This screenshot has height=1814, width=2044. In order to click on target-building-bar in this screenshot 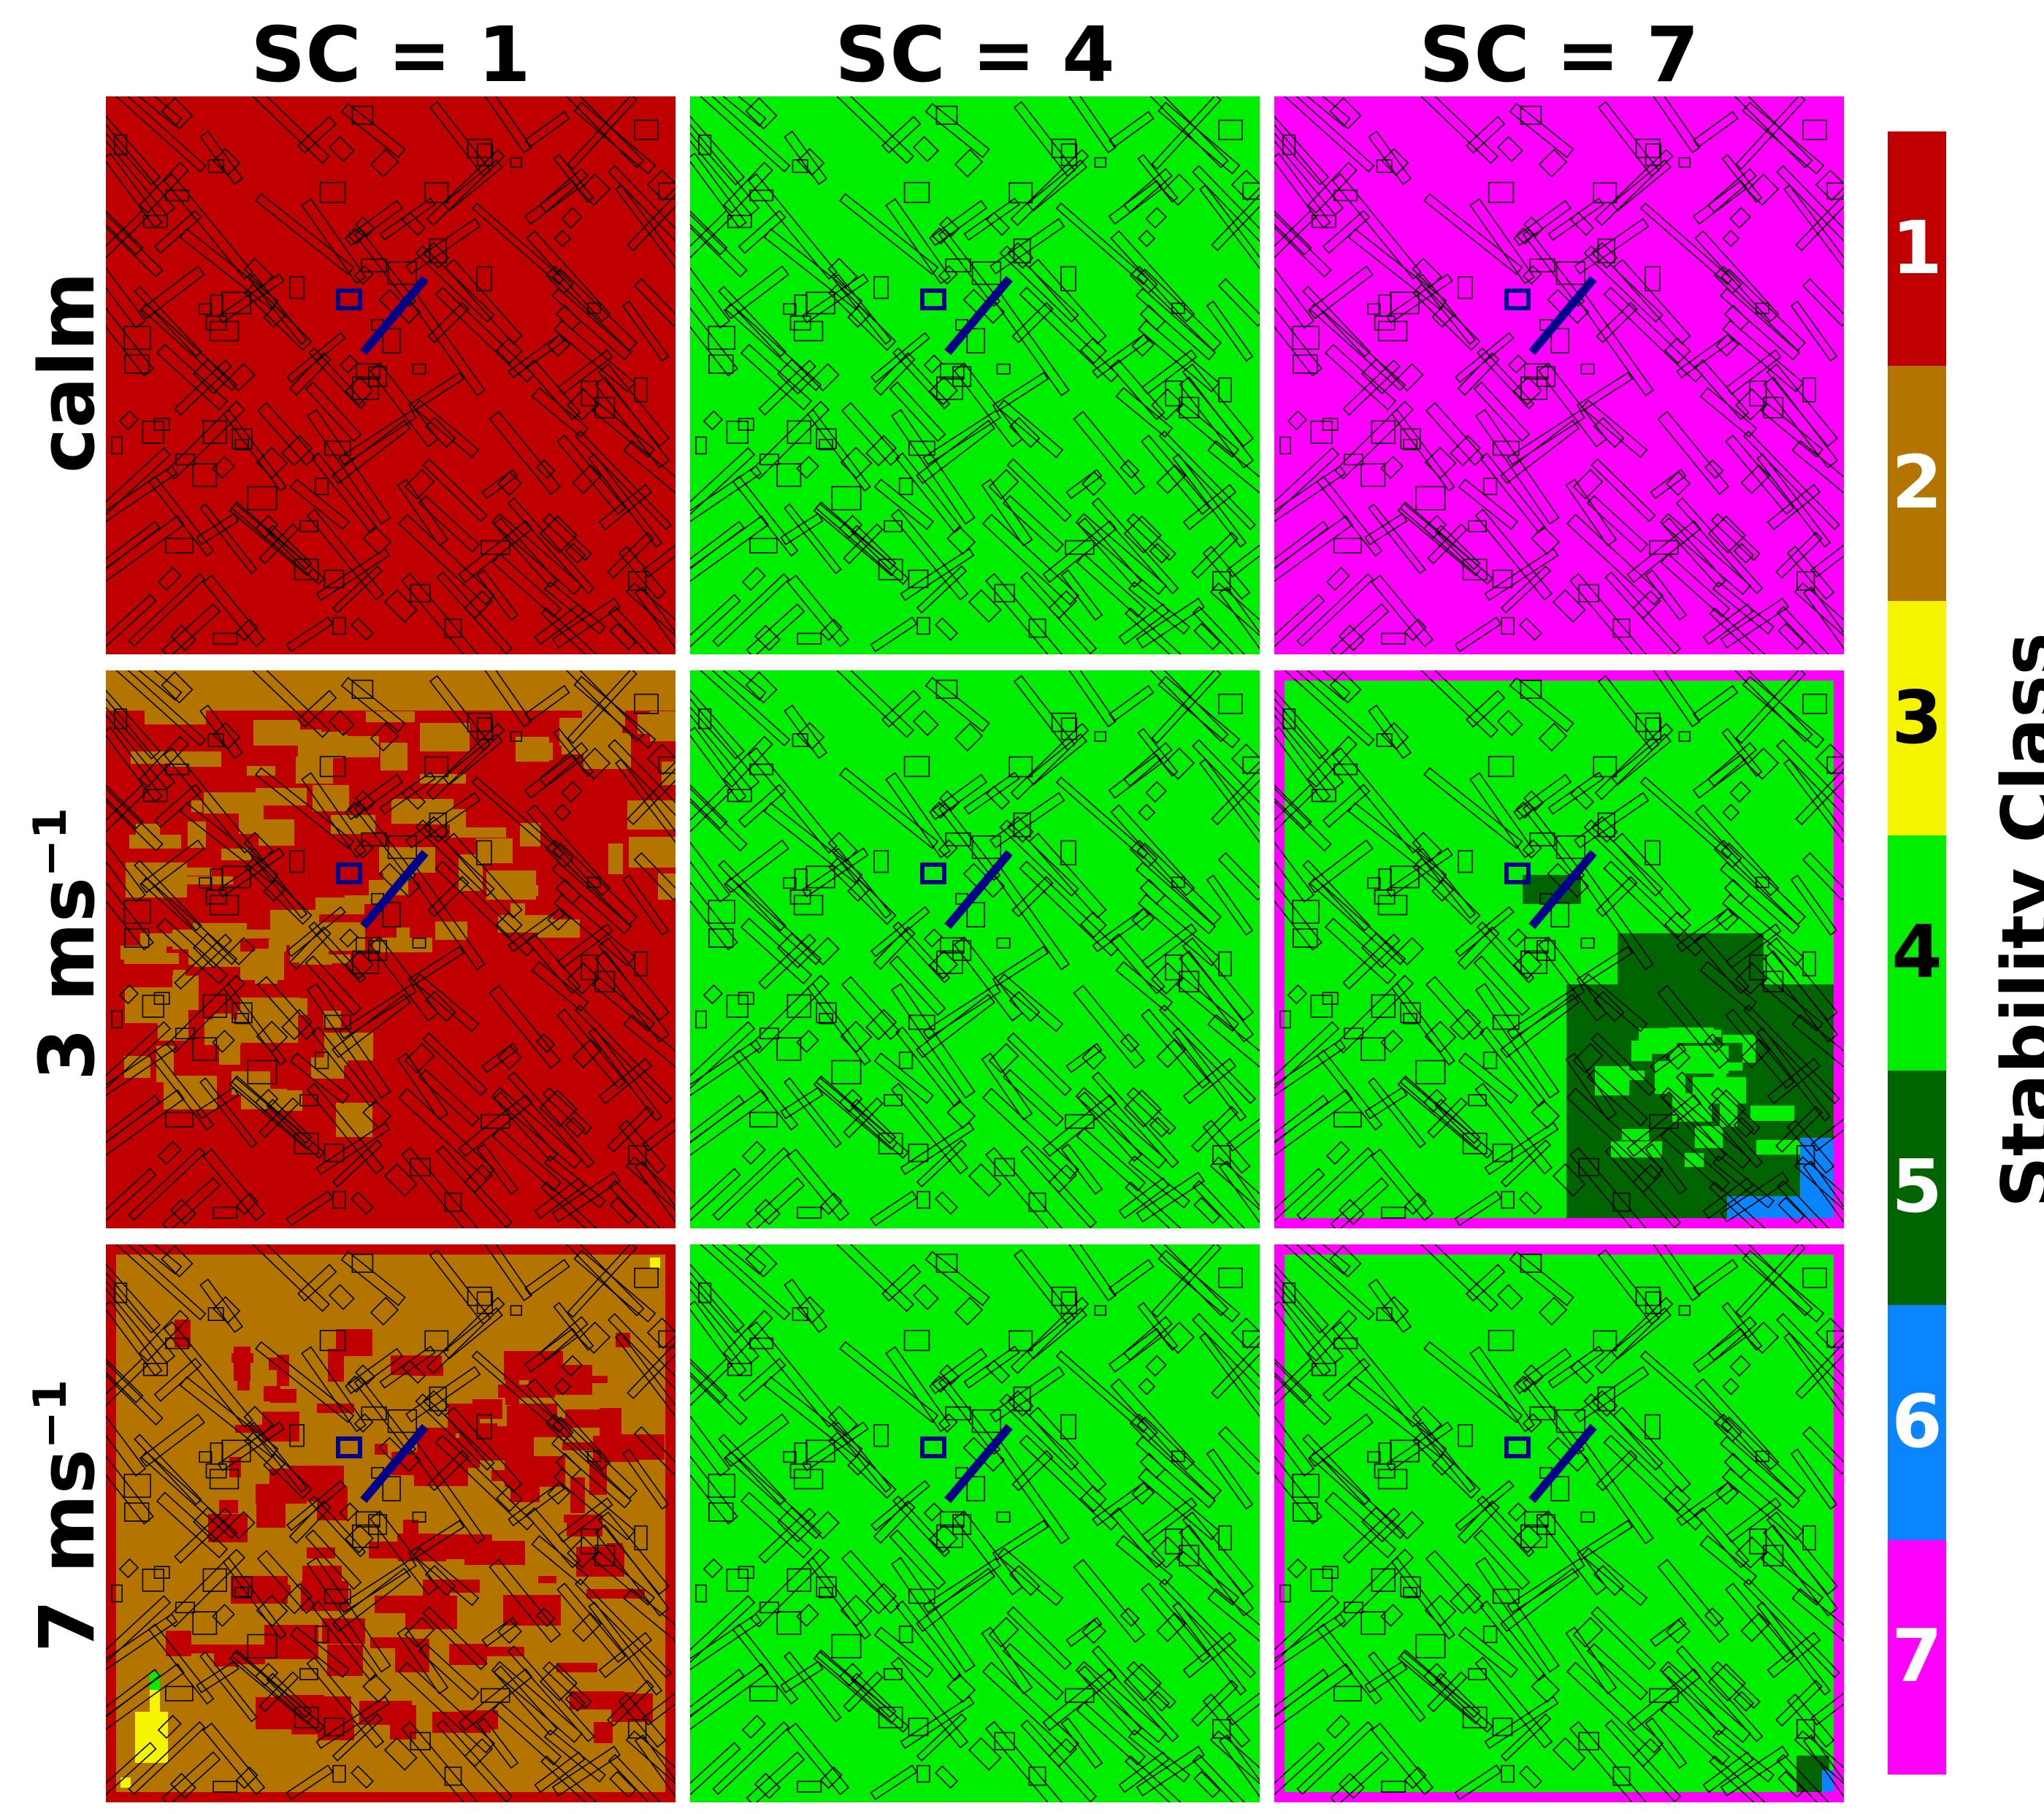, I will do `click(394, 1463)`.